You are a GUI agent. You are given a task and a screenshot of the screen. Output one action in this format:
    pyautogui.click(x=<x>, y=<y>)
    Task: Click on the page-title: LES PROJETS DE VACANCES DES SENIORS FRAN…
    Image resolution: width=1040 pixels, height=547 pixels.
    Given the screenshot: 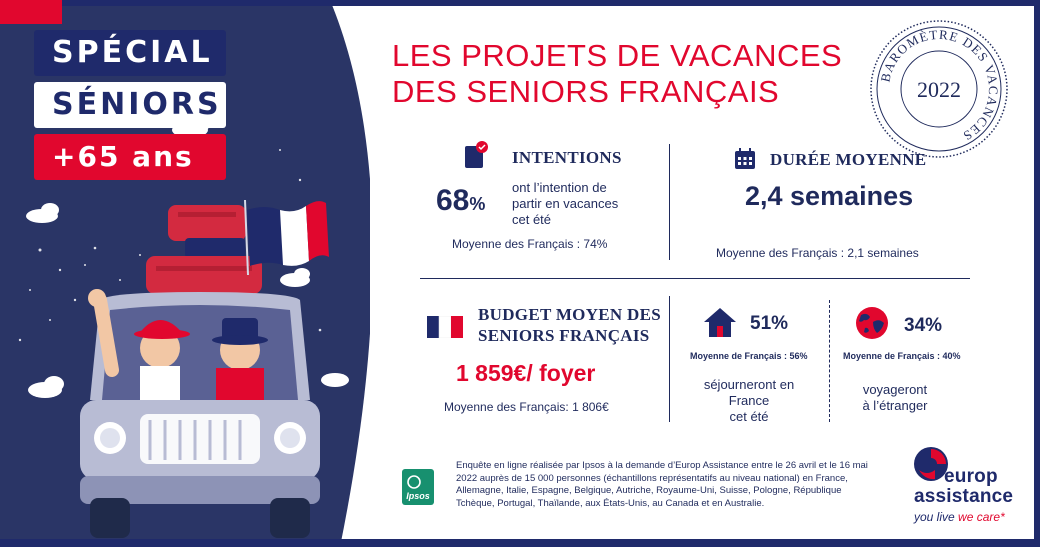 What is the action you would take?
    pyautogui.click(x=622, y=74)
    